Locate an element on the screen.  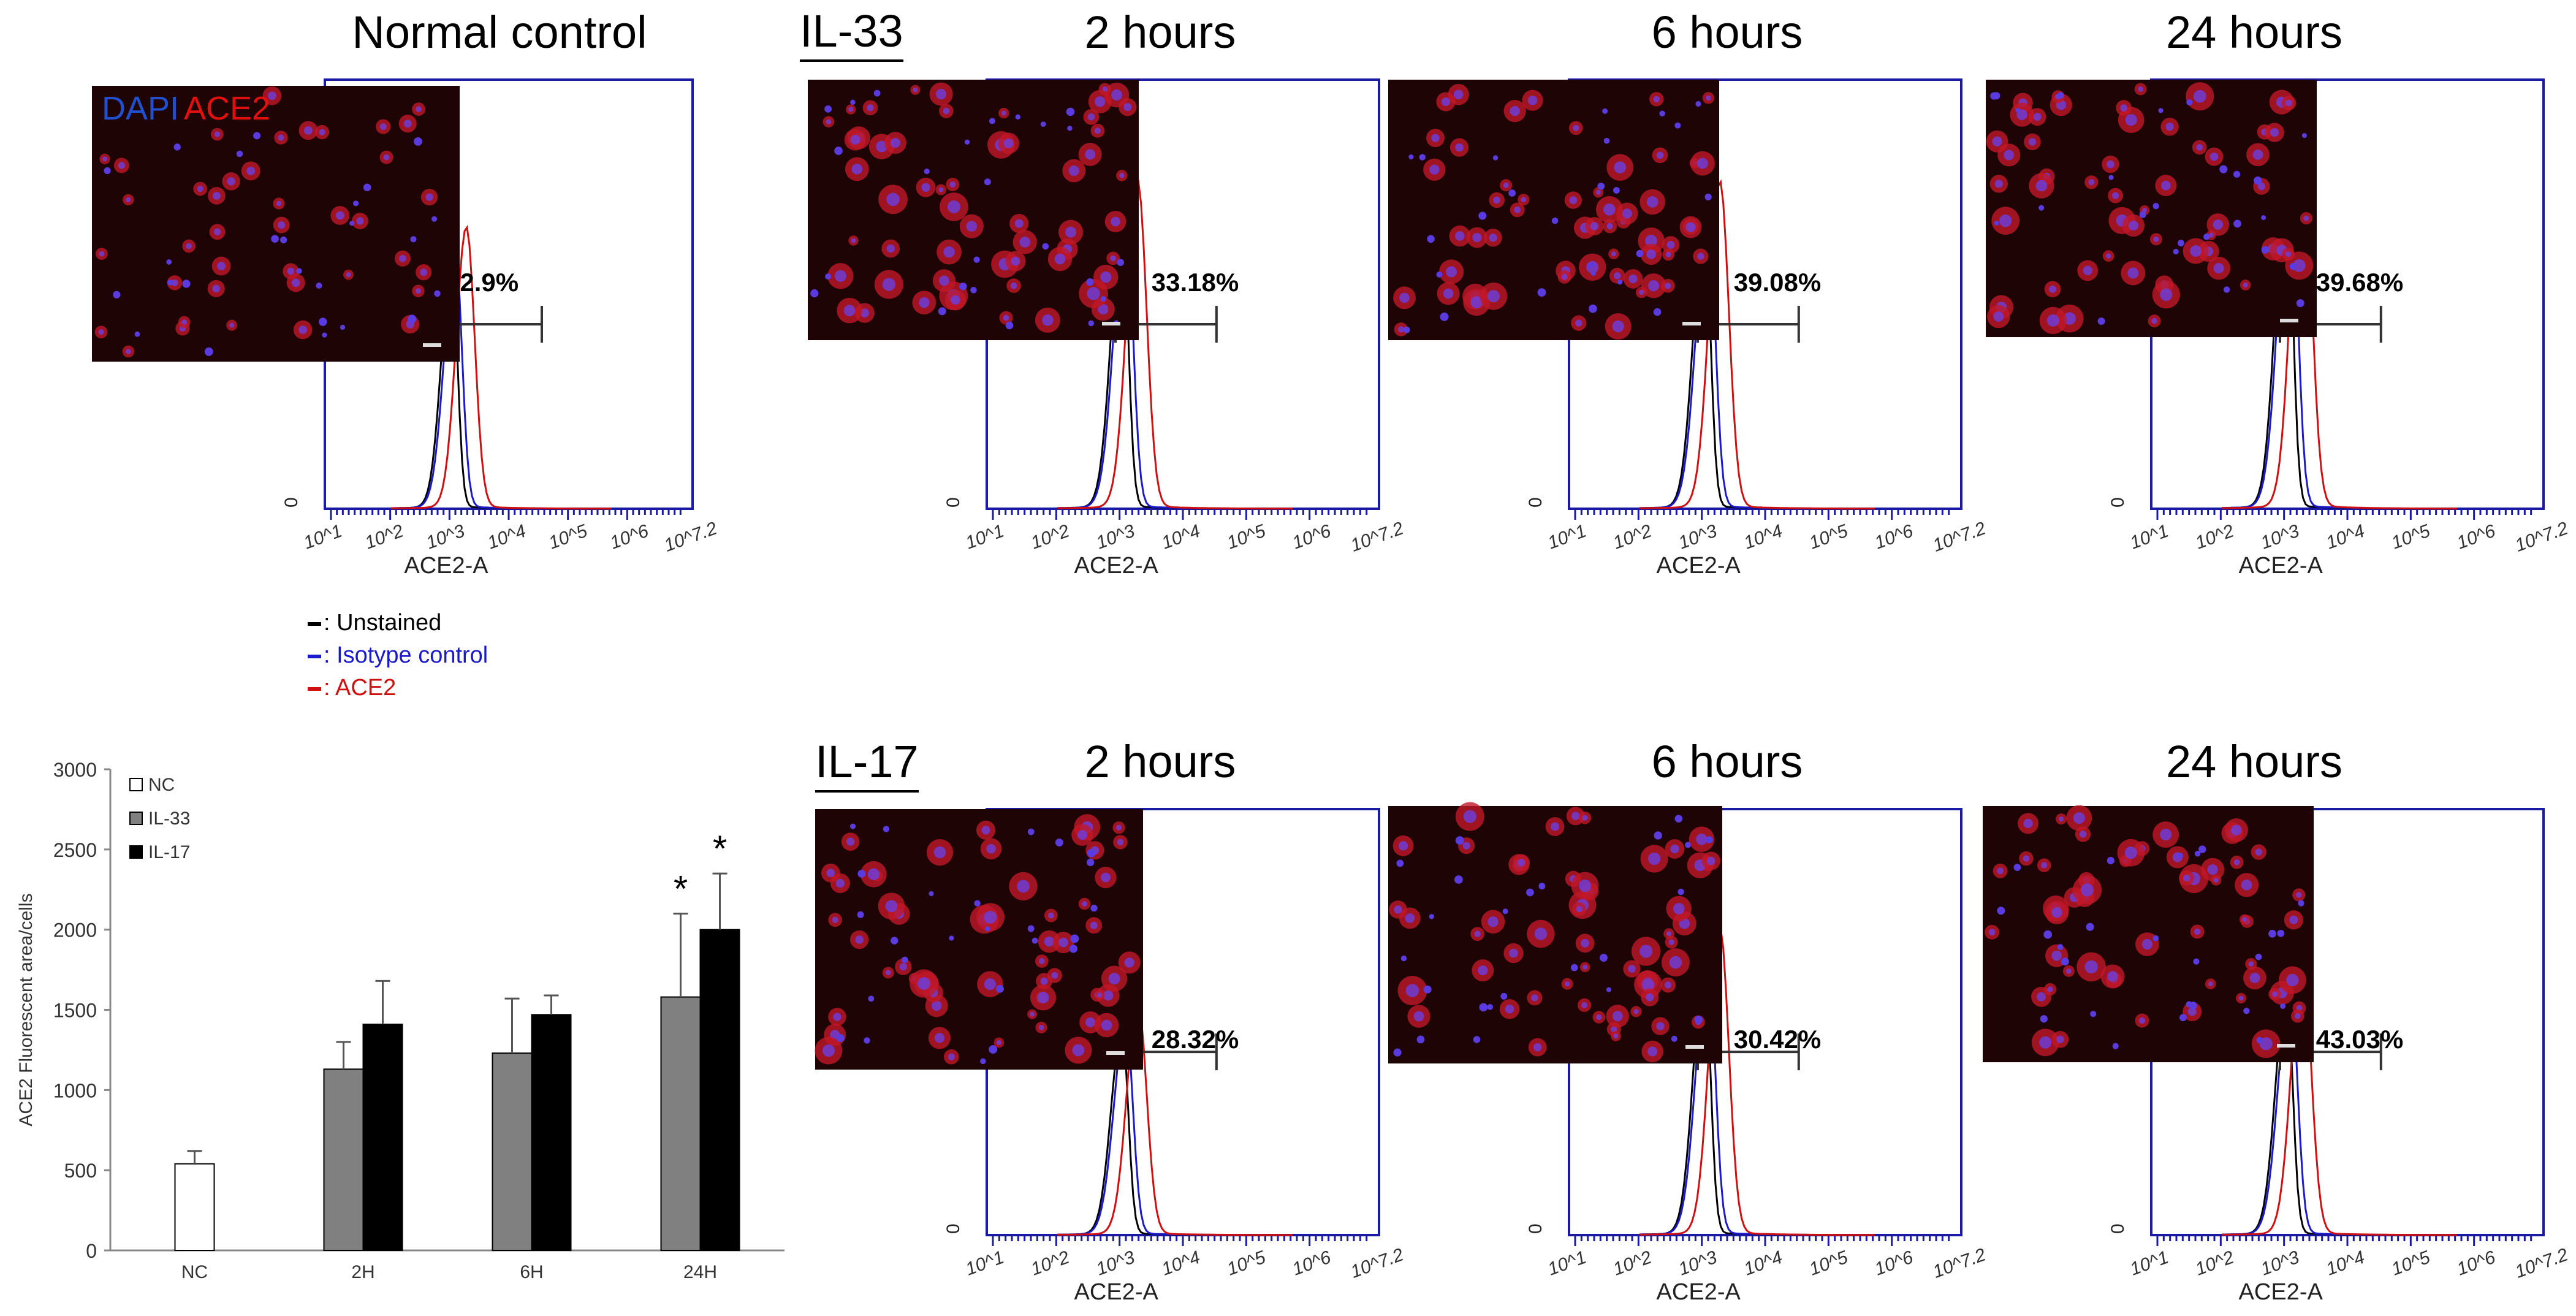
title-il17-6h: 6 hours is located at coordinates (1727, 761).